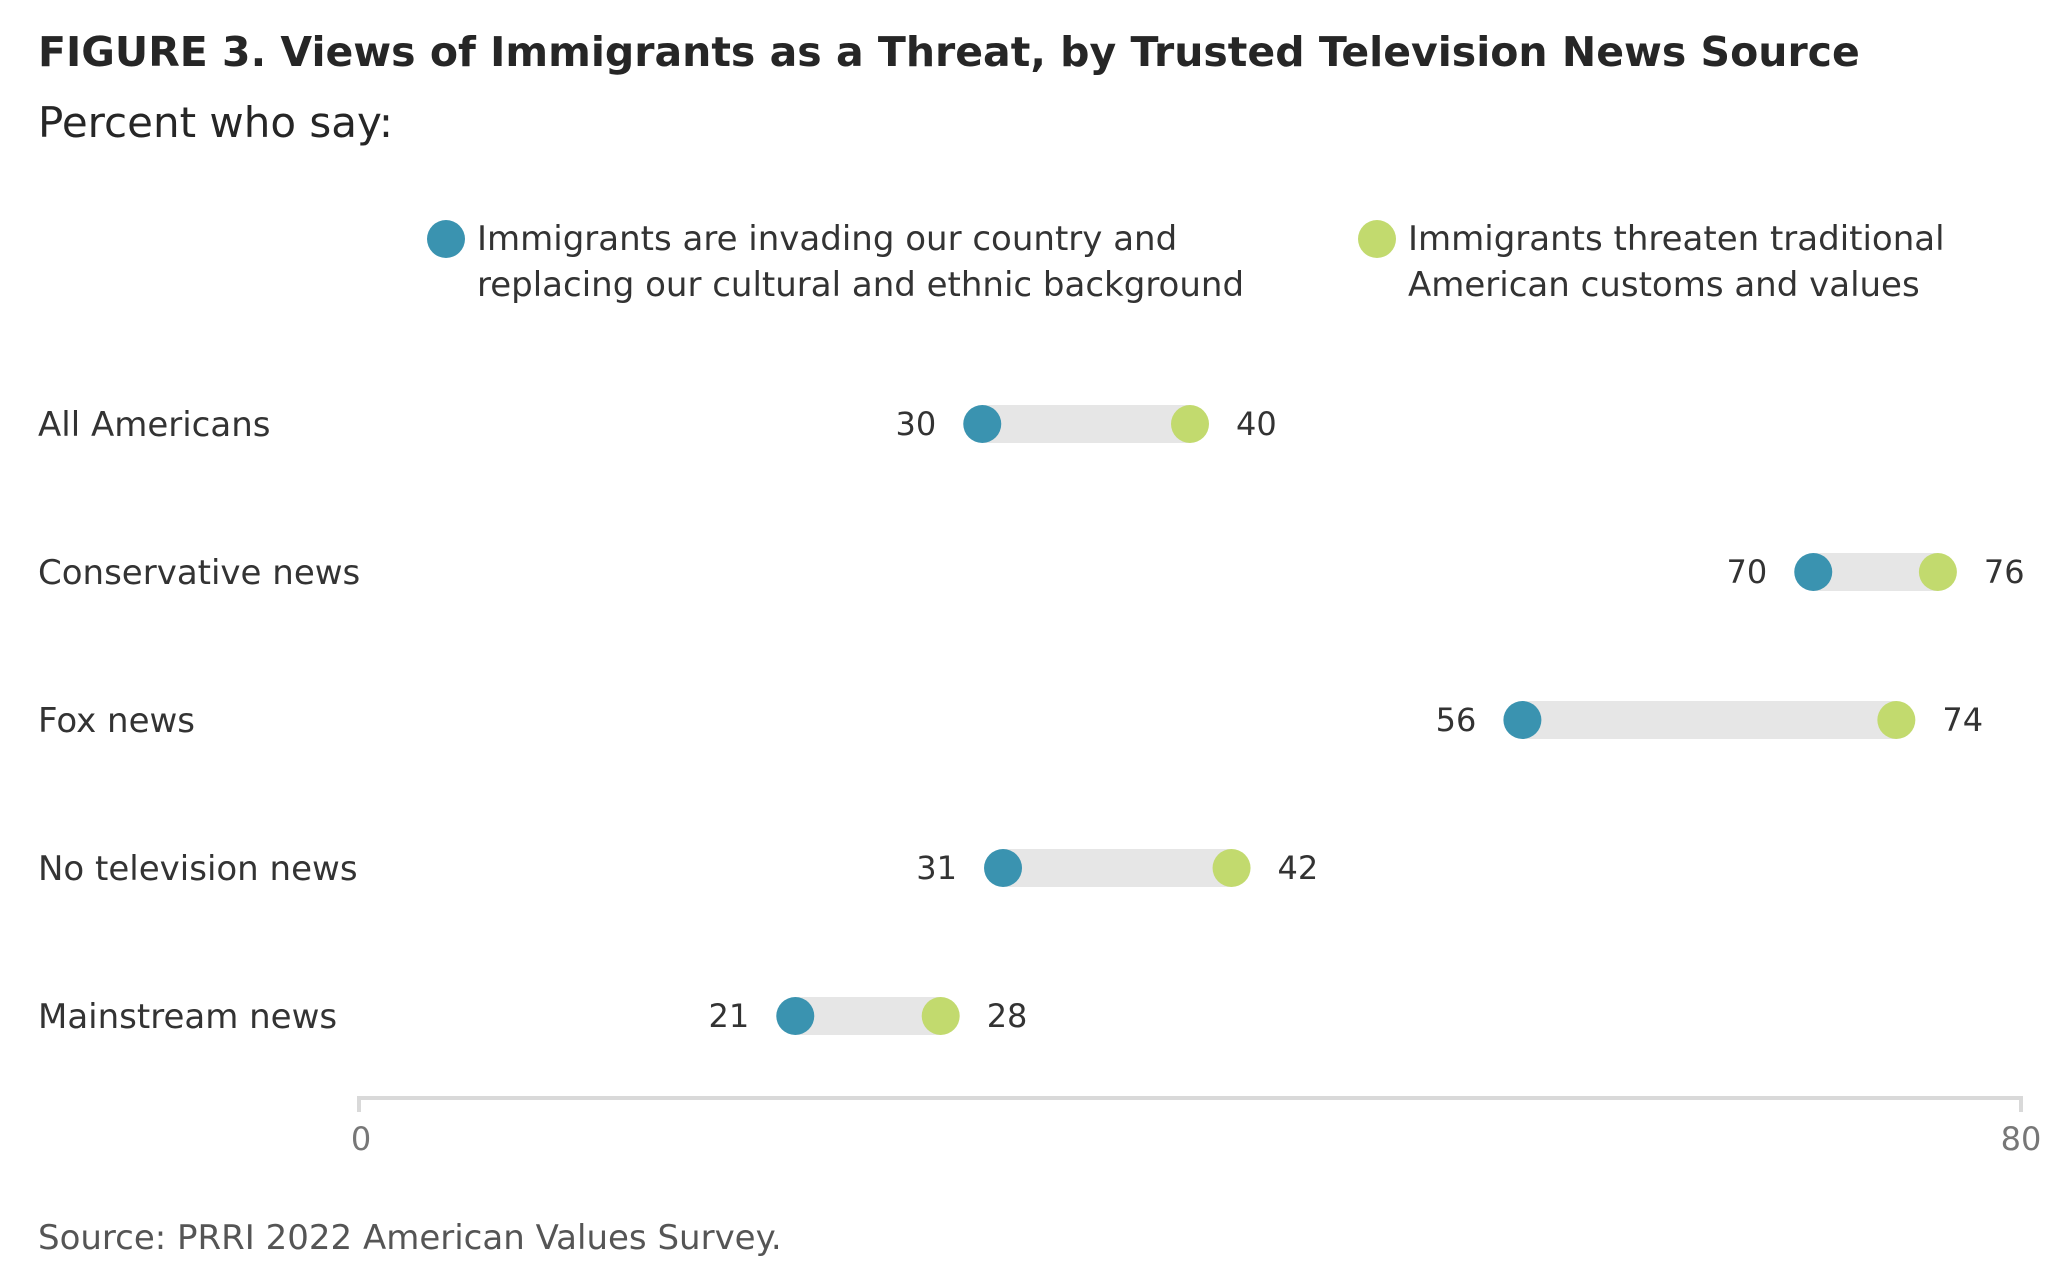 The width and height of the screenshot is (2064, 1286). What do you see at coordinates (1256, 424) in the screenshot?
I see `value-label-threaten-all-americans: 40` at bounding box center [1256, 424].